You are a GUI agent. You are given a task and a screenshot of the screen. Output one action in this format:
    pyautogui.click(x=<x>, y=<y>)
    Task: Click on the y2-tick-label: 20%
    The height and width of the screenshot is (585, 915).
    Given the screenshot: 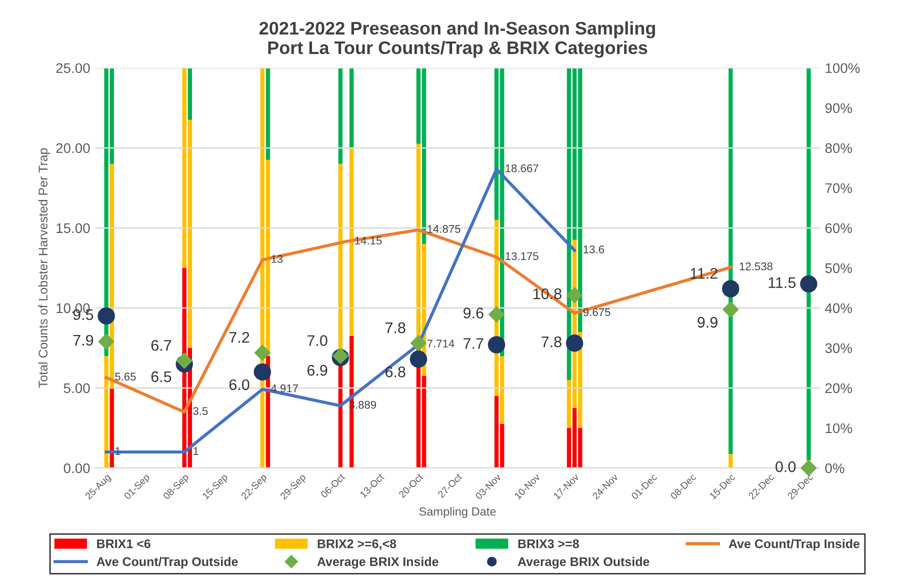 What is the action you would take?
    pyautogui.click(x=838, y=388)
    